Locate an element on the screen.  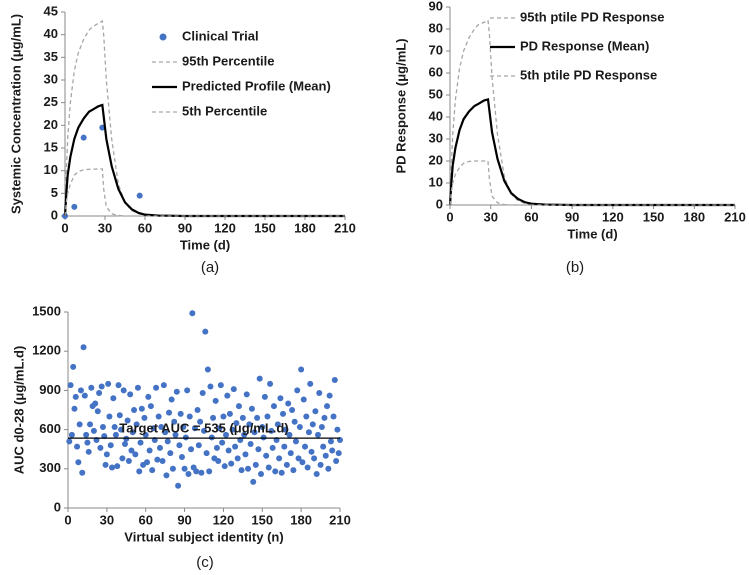
y-tick-label: 30 is located at coordinates (51, 78).